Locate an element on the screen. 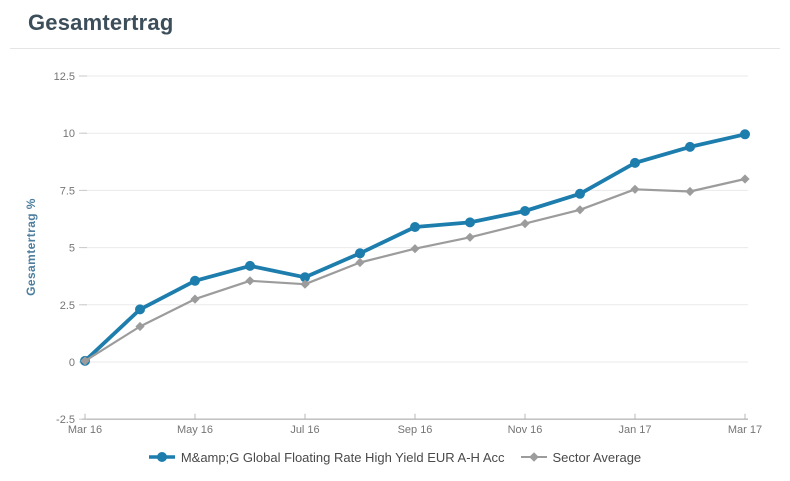 The width and height of the screenshot is (790, 481). x-tick-label: Jan 17 is located at coordinates (634, 430).